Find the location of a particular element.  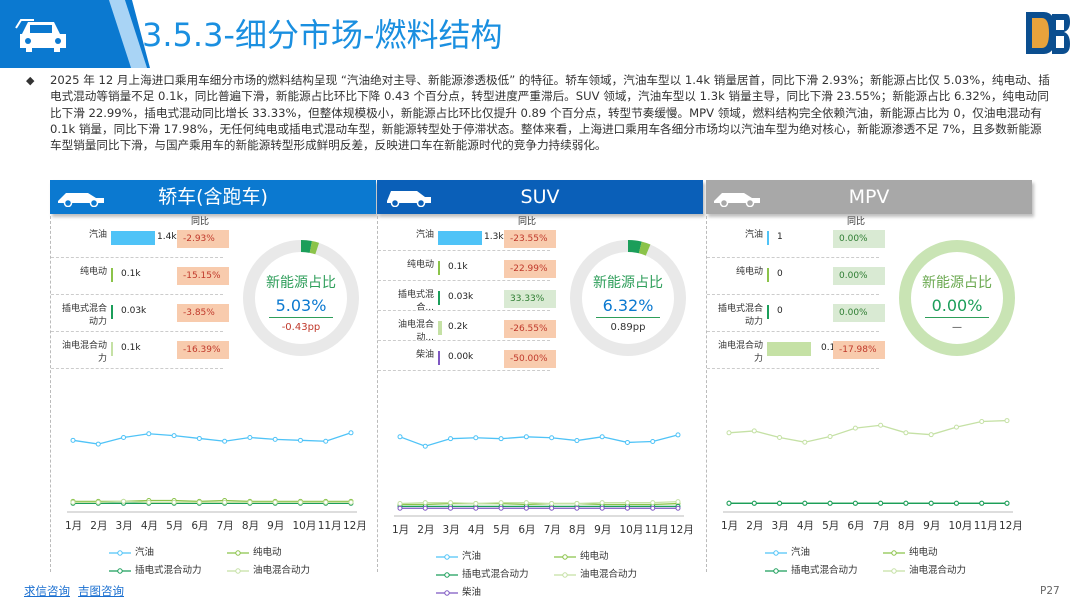

footer-link-2: 吉图咨询 is located at coordinates (101, 591).